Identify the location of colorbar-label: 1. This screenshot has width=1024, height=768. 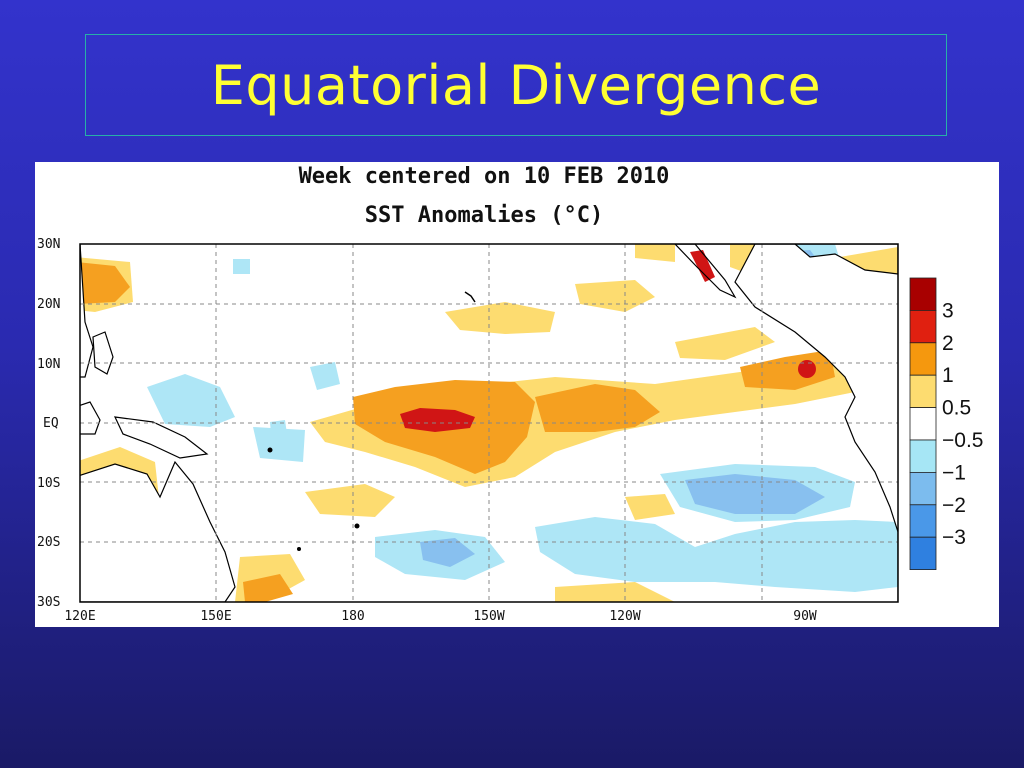
(948, 375).